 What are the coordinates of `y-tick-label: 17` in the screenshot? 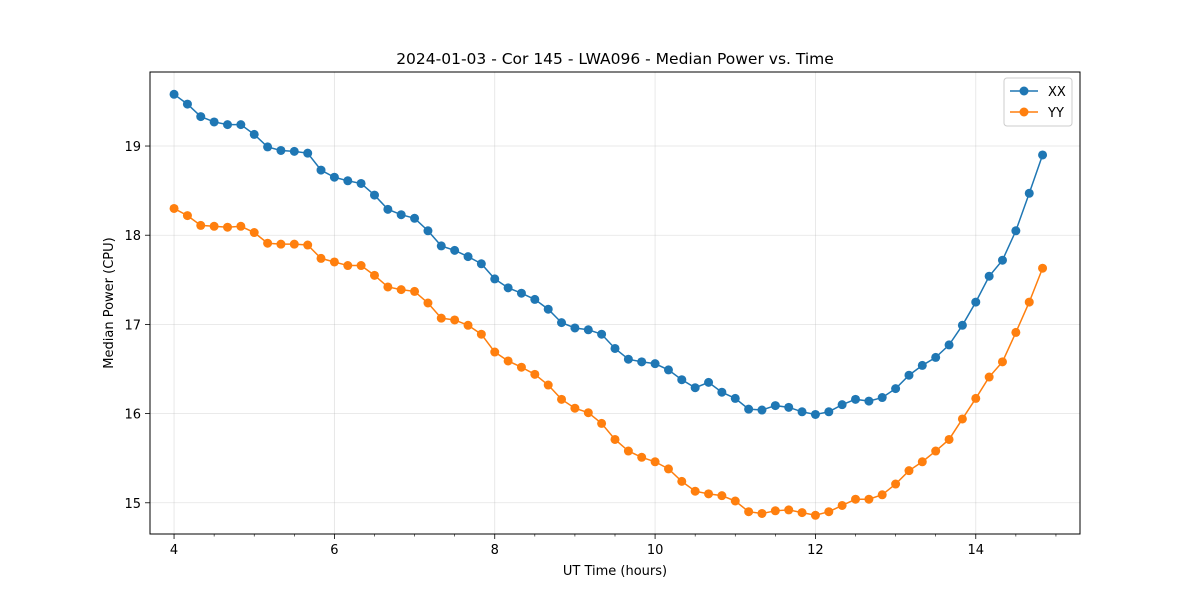 It's located at (132, 325).